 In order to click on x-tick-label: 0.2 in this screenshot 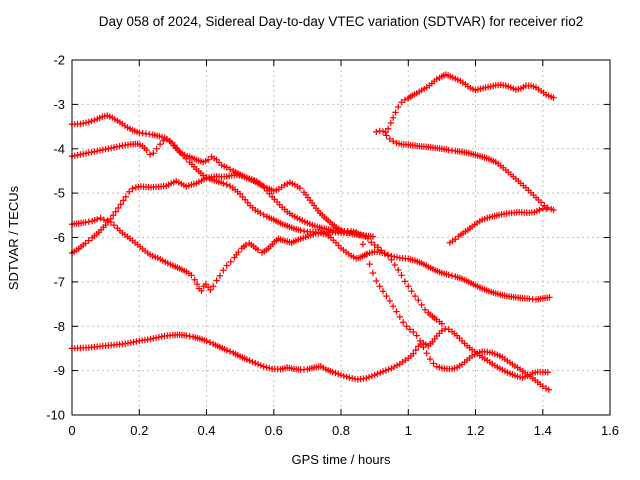, I will do `click(139, 430)`.